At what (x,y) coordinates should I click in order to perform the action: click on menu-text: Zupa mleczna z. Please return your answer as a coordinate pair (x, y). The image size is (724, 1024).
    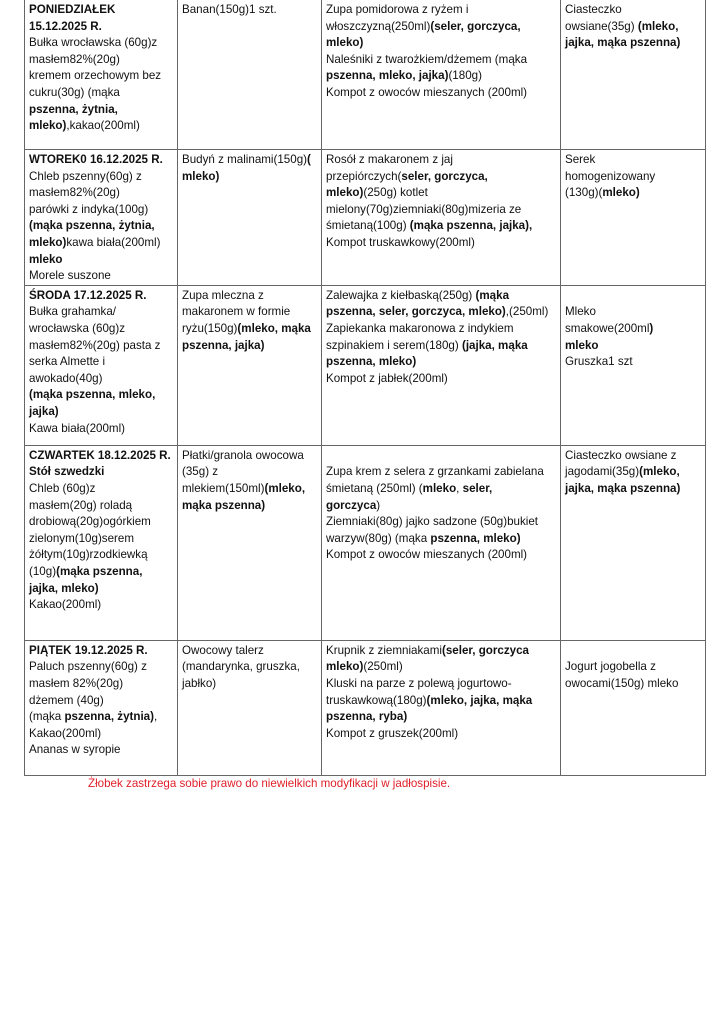
    Looking at the image, I should click on (223, 295).